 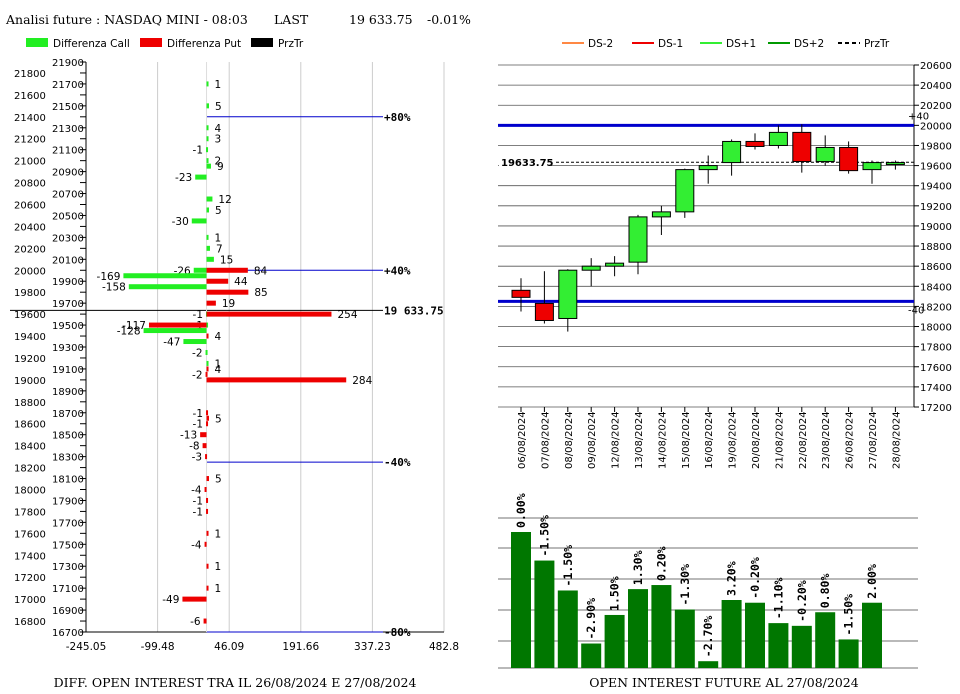 What do you see at coordinates (936, 207) in the screenshot?
I see `y-tick-label: 19200` at bounding box center [936, 207].